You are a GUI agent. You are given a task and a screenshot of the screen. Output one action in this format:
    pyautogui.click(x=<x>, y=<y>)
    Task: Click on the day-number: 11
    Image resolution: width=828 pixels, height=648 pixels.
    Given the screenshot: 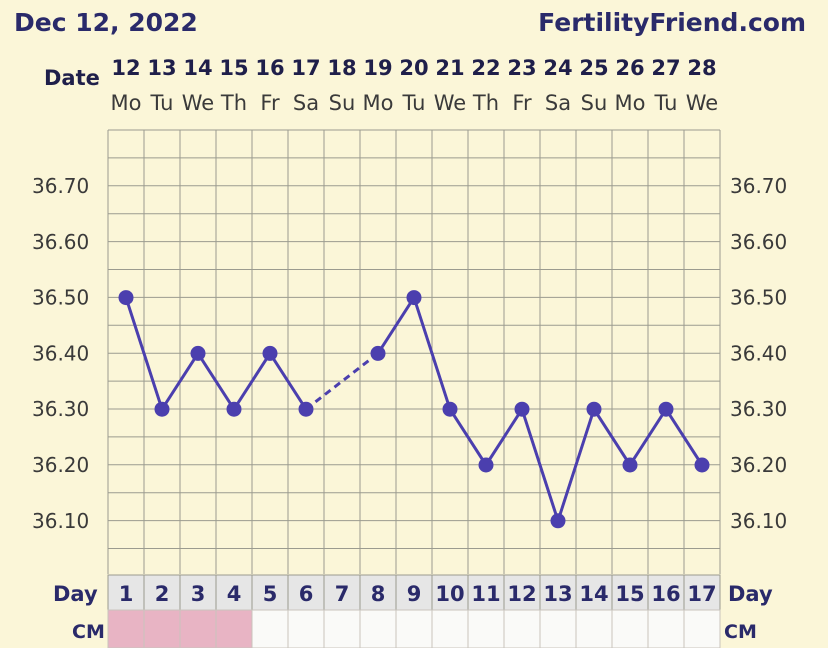 What is the action you would take?
    pyautogui.click(x=485, y=594)
    